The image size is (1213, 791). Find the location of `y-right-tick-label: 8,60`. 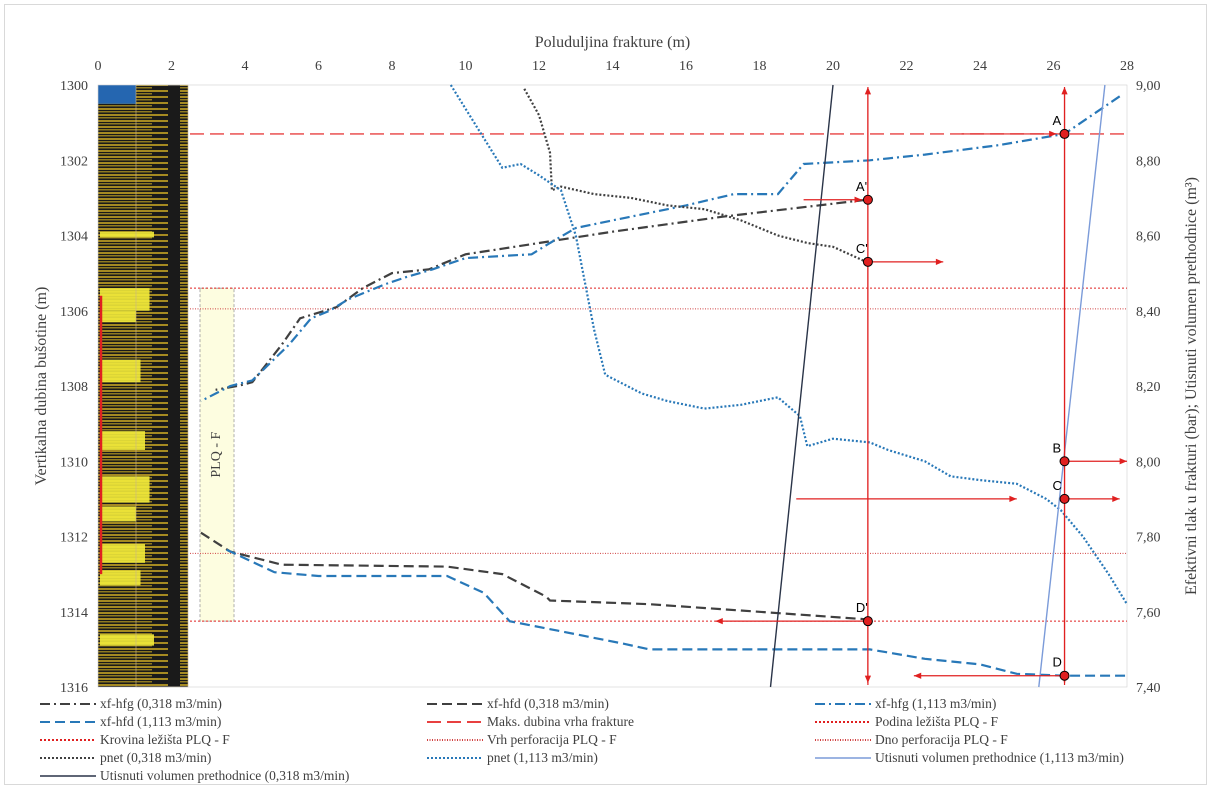

y-right-tick-label: 8,60 is located at coordinates (1148, 237).